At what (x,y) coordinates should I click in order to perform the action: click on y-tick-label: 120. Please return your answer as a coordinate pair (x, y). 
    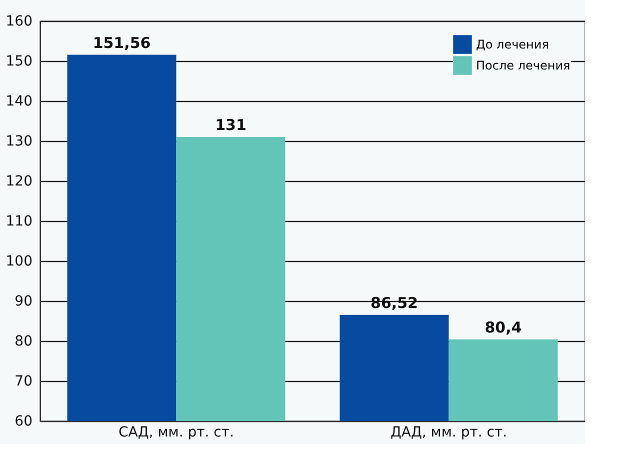
    Looking at the image, I should click on (19, 182).